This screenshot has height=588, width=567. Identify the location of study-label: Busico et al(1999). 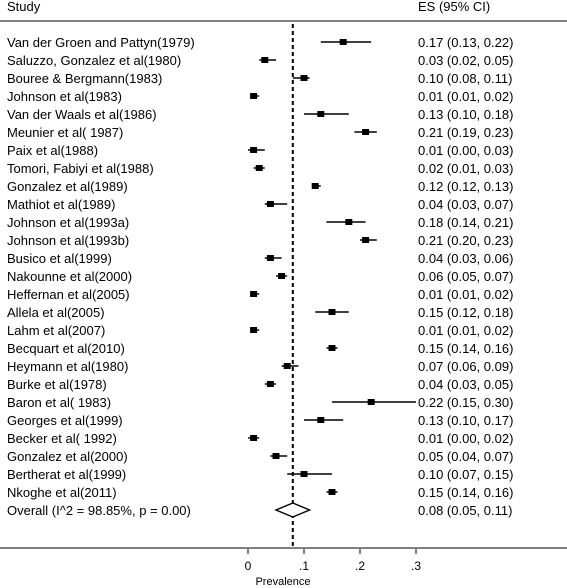
(59, 258).